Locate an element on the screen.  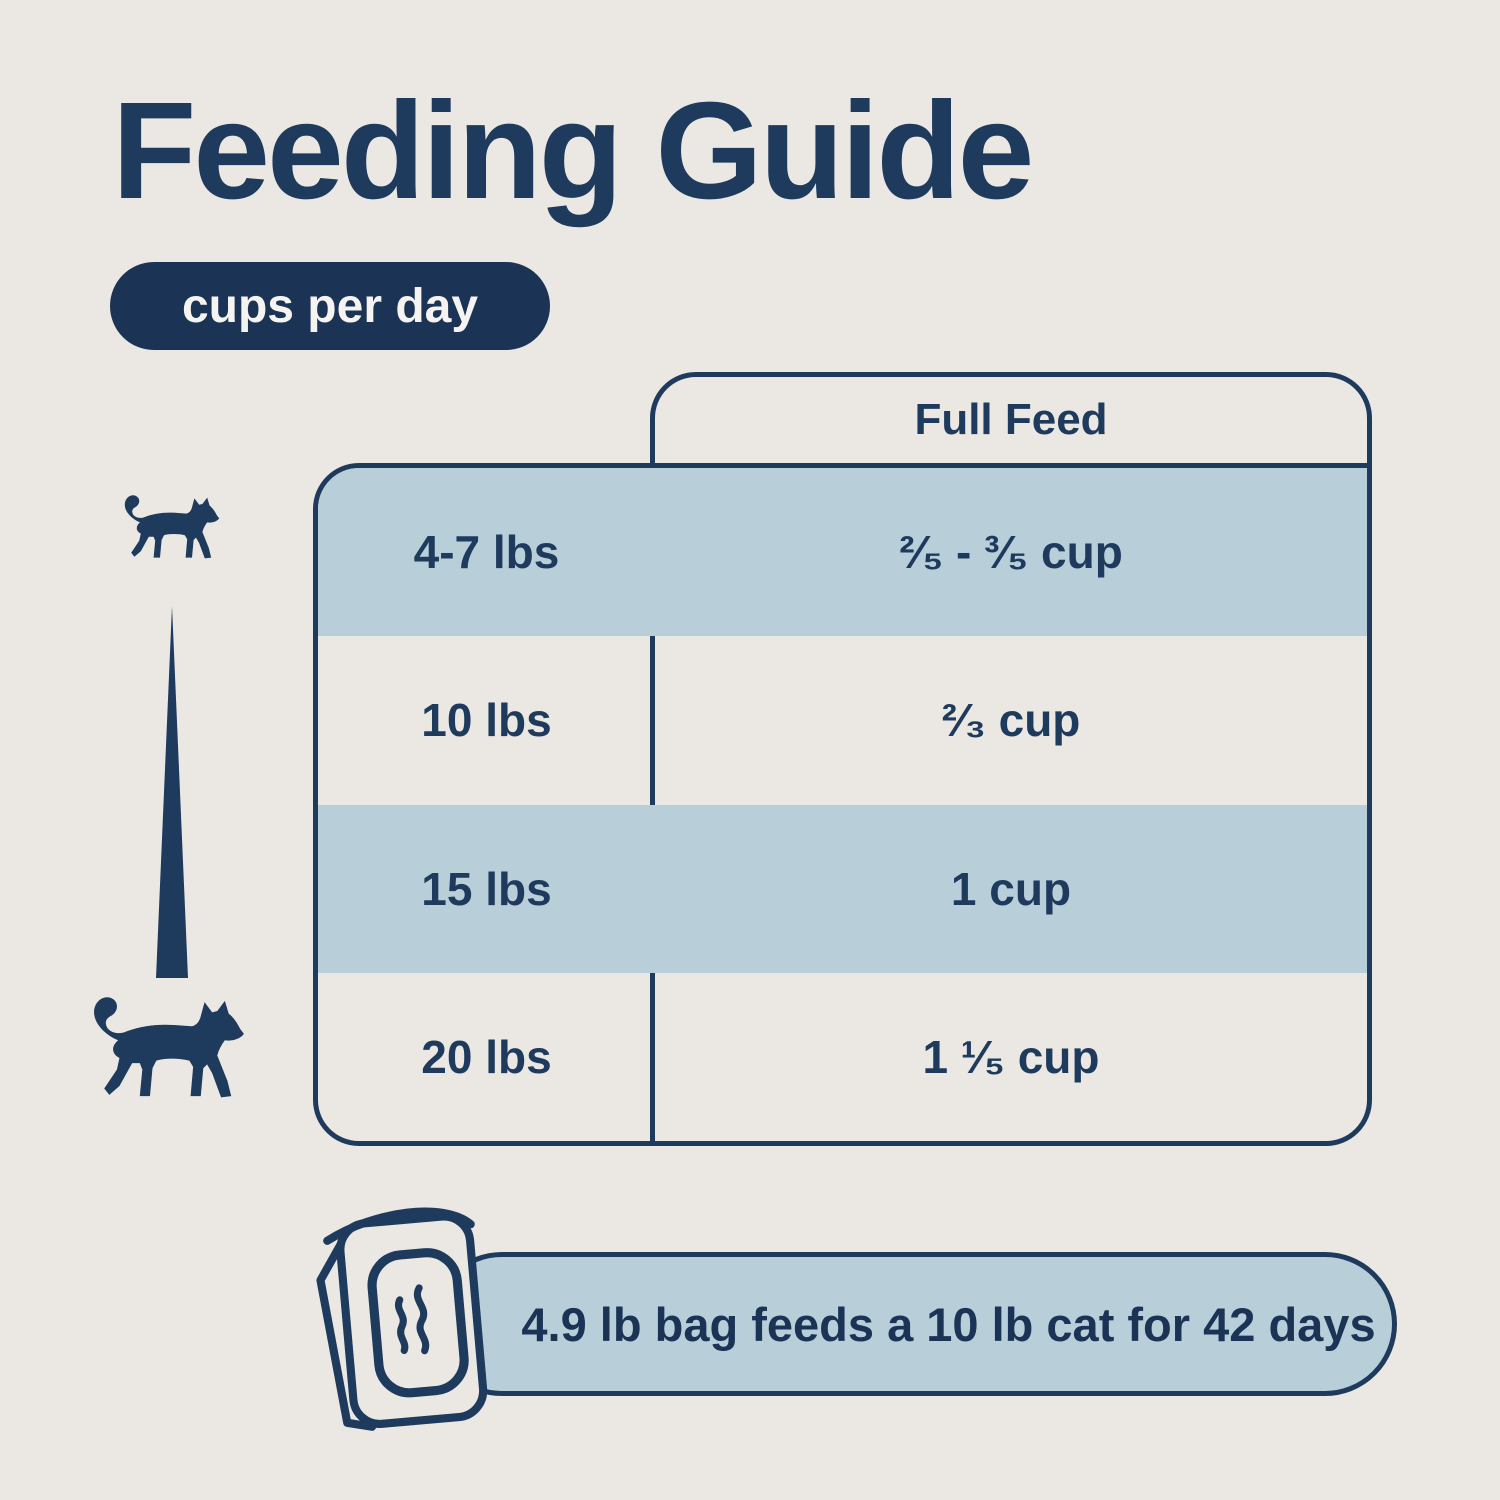
cups-per-day-badge: cups per day is located at coordinates (330, 306).